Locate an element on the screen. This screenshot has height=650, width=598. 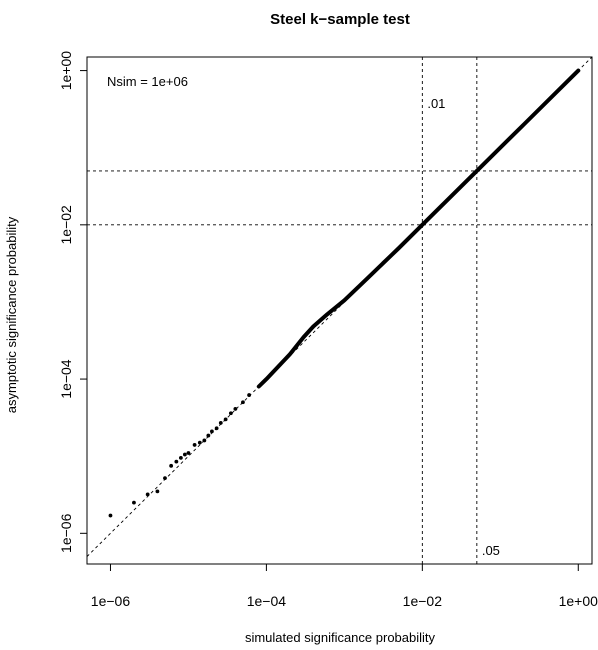
x-tick-label: 1e−02 is located at coordinates (423, 601).